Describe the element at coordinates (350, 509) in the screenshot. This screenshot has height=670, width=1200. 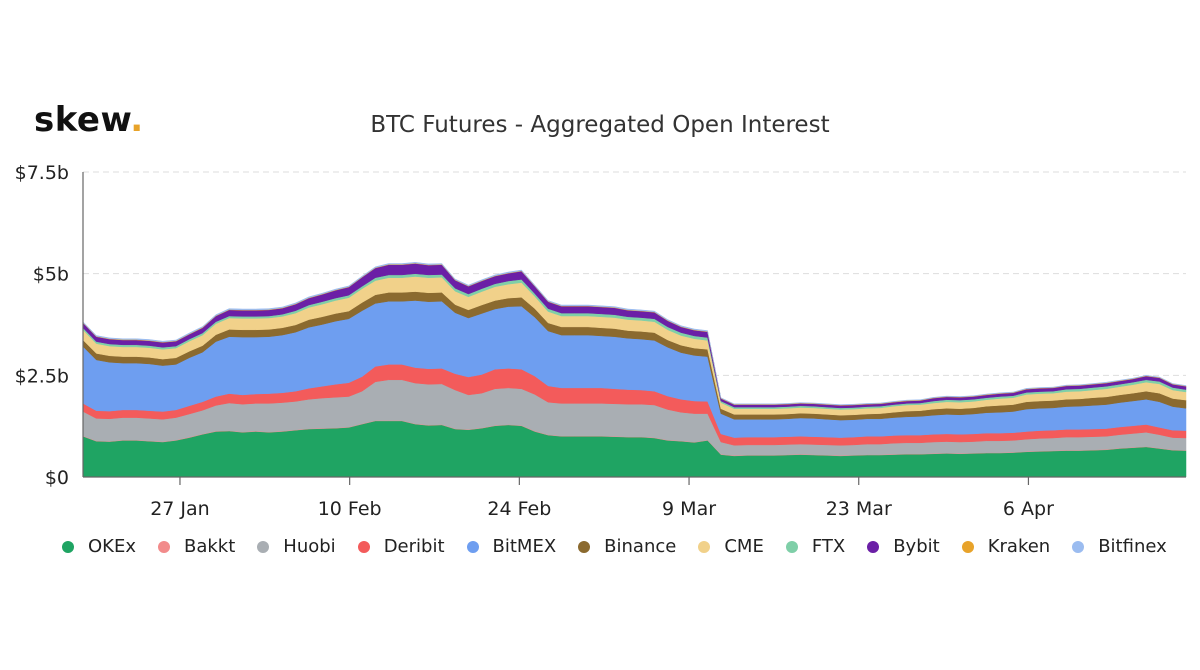
I see `x-tick-label: 10 Feb` at that location.